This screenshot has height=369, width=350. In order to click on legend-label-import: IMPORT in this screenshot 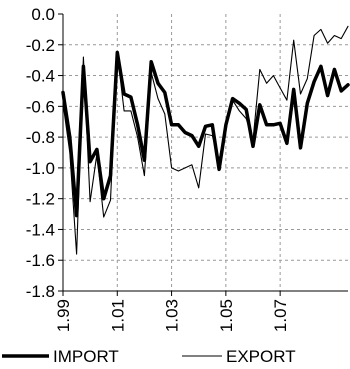, I will do `click(86, 356)`.